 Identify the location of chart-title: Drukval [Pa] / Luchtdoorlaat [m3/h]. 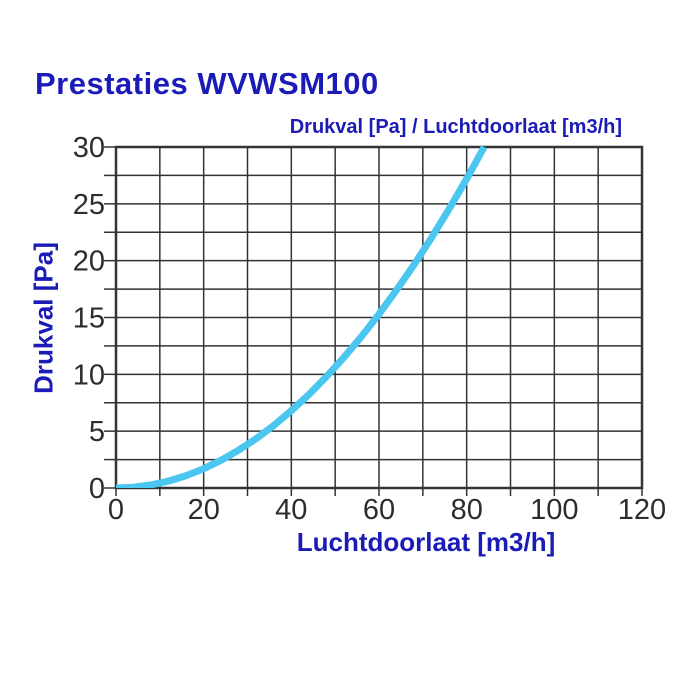
(455, 127).